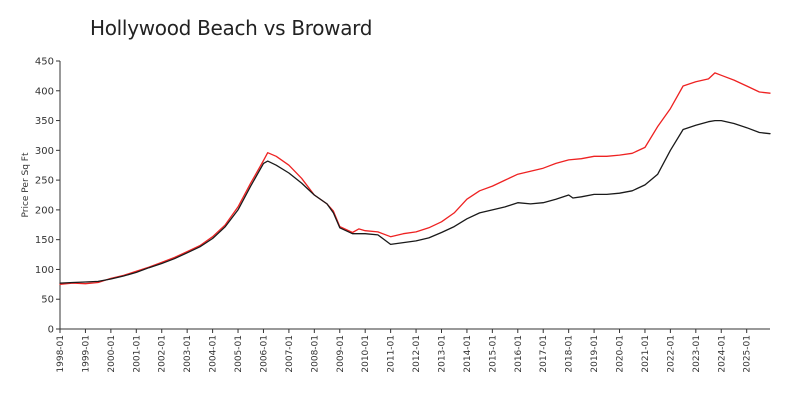 This screenshot has width=800, height=400. What do you see at coordinates (697, 354) in the screenshot?
I see `x-tick-label: 2023-01` at bounding box center [697, 354].